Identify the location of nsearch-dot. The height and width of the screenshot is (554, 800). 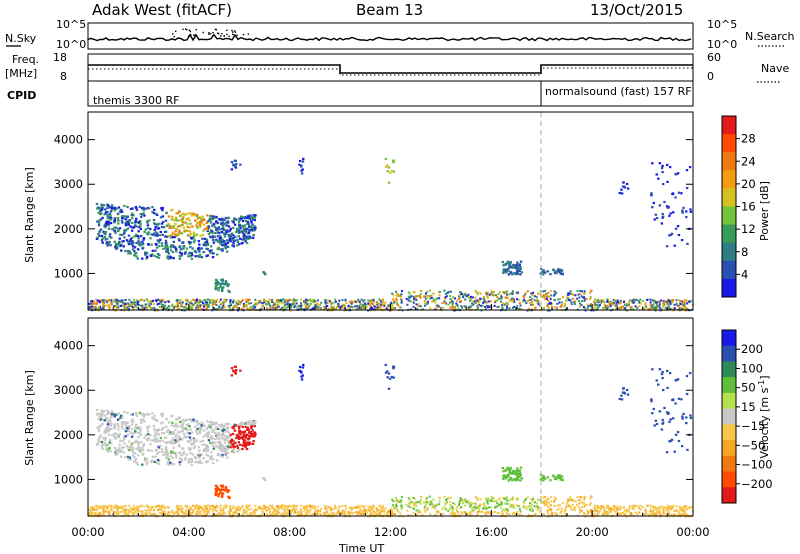
(234, 31).